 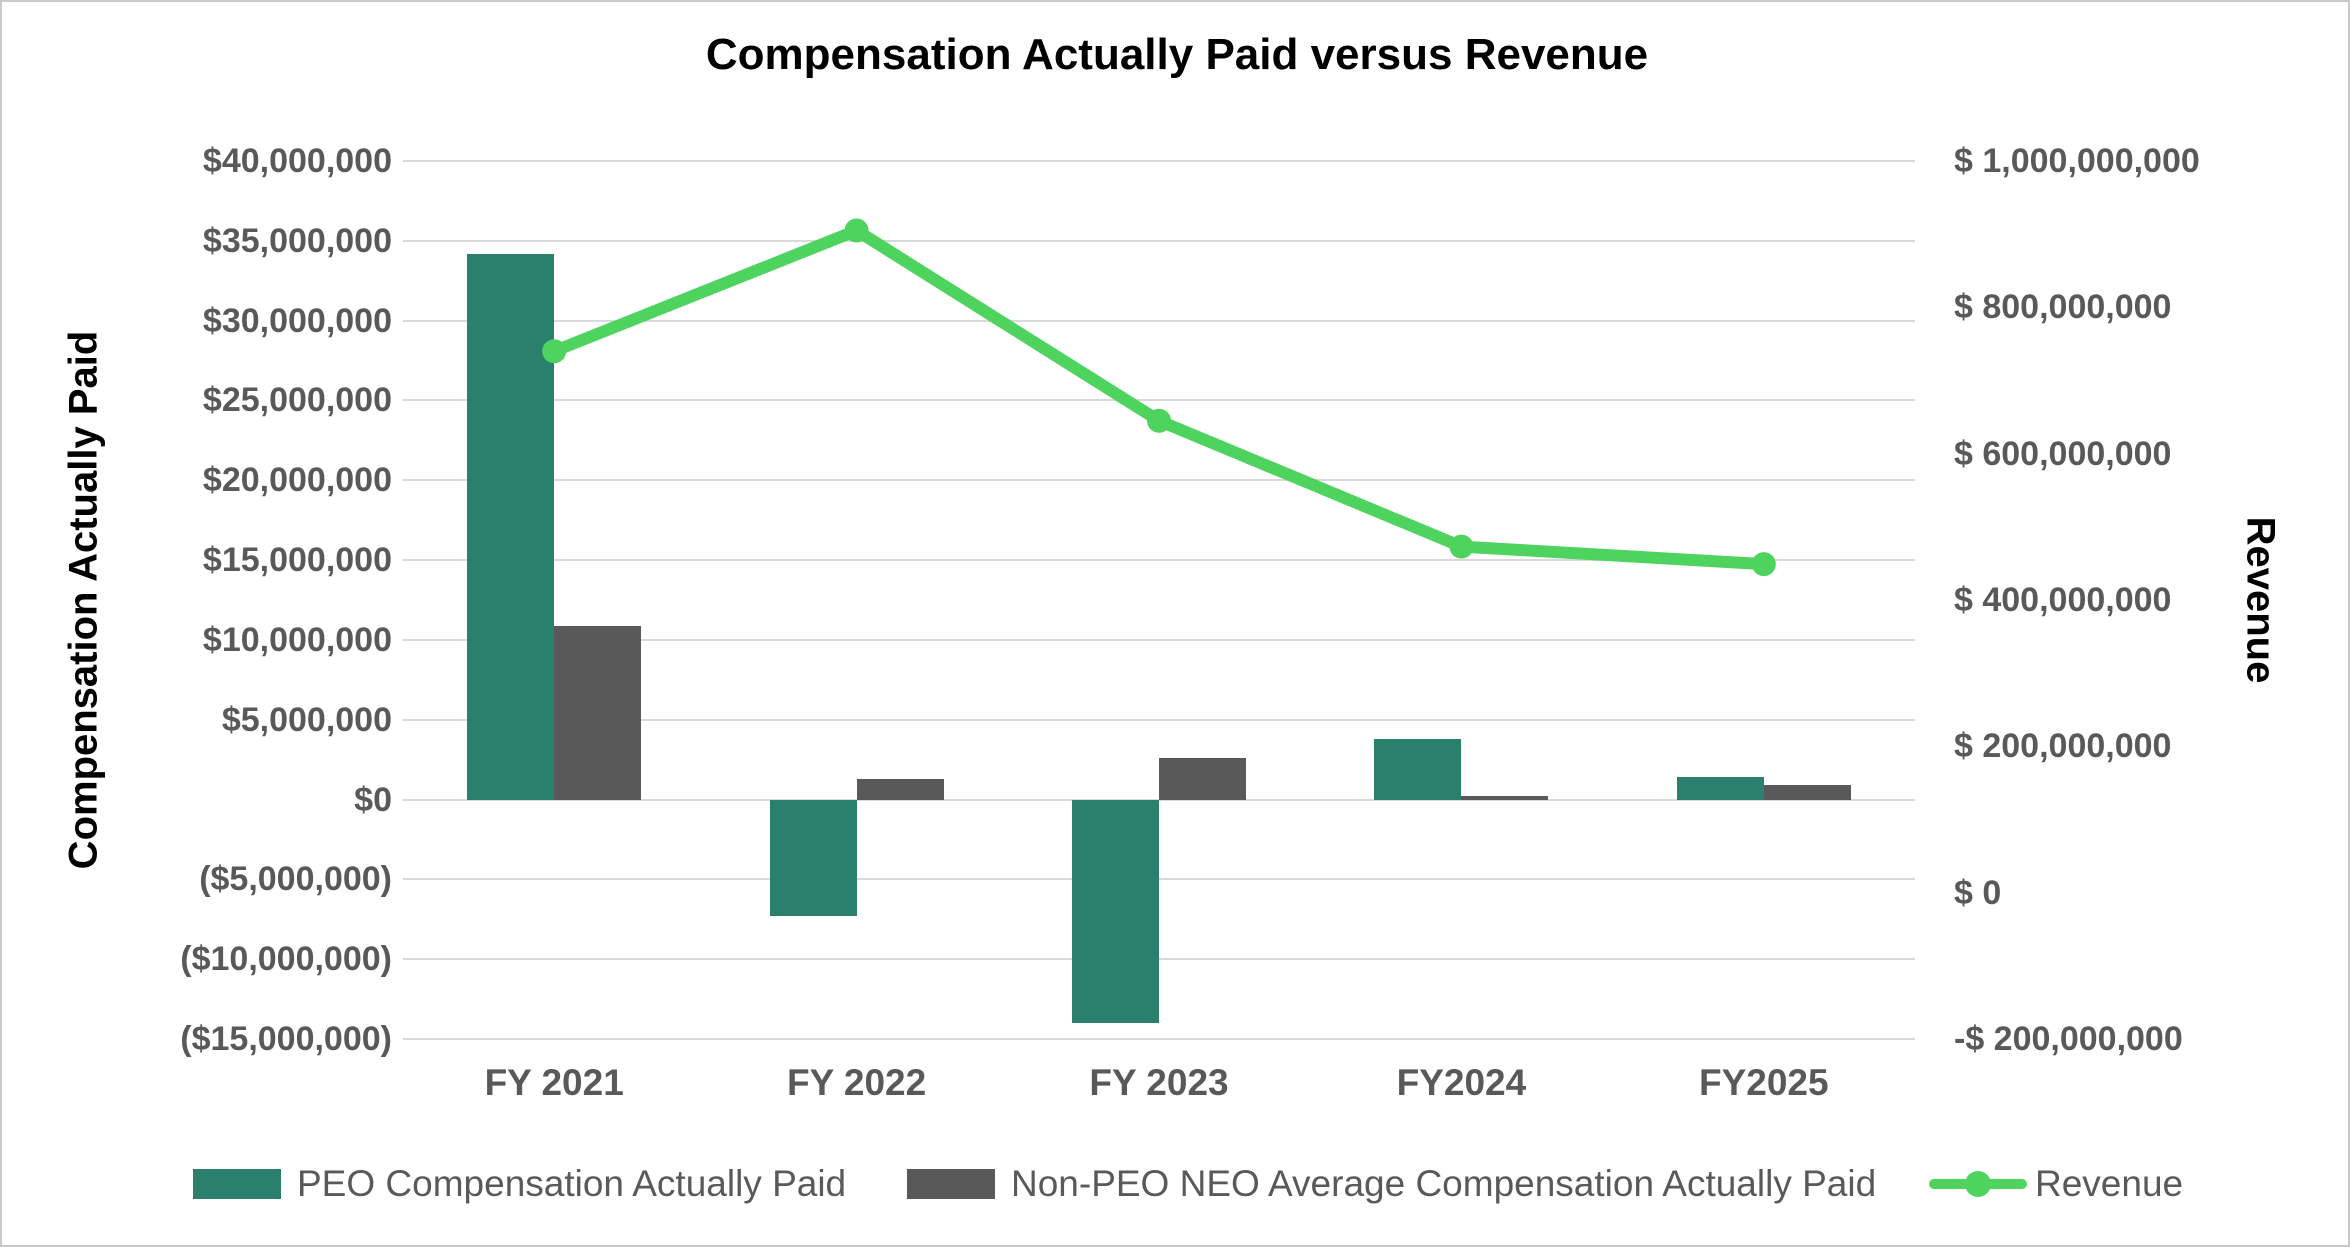 What do you see at coordinates (1764, 1082) in the screenshot?
I see `x-axis-label-fy2025: FY2025` at bounding box center [1764, 1082].